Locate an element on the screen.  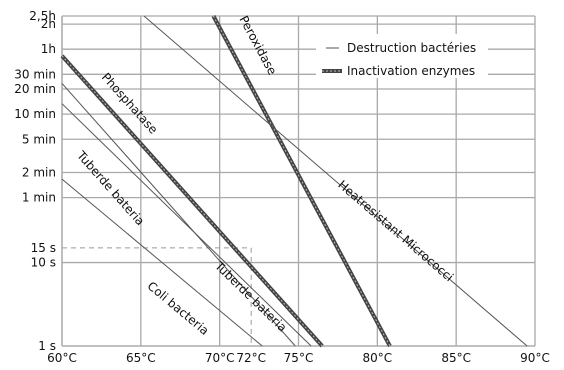
y-tick-label-9: 15 s is located at coordinates (43, 248).